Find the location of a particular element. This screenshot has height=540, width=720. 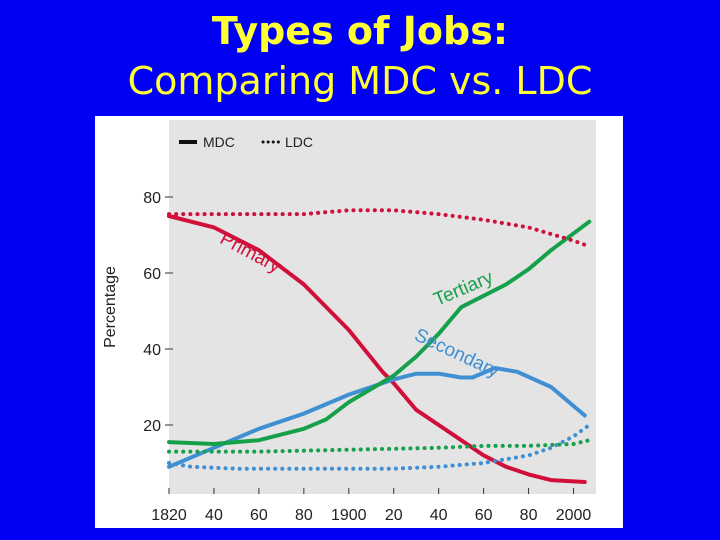

series-ldc-tertiary is located at coordinates (379, 446).